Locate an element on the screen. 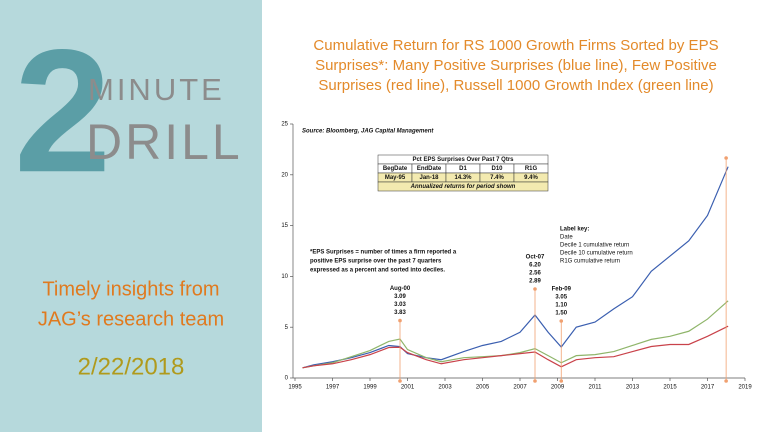 Image resolution: width=768 pixels, height=432 pixels. label-key: Decile 10 cumulative return is located at coordinates (596, 254).